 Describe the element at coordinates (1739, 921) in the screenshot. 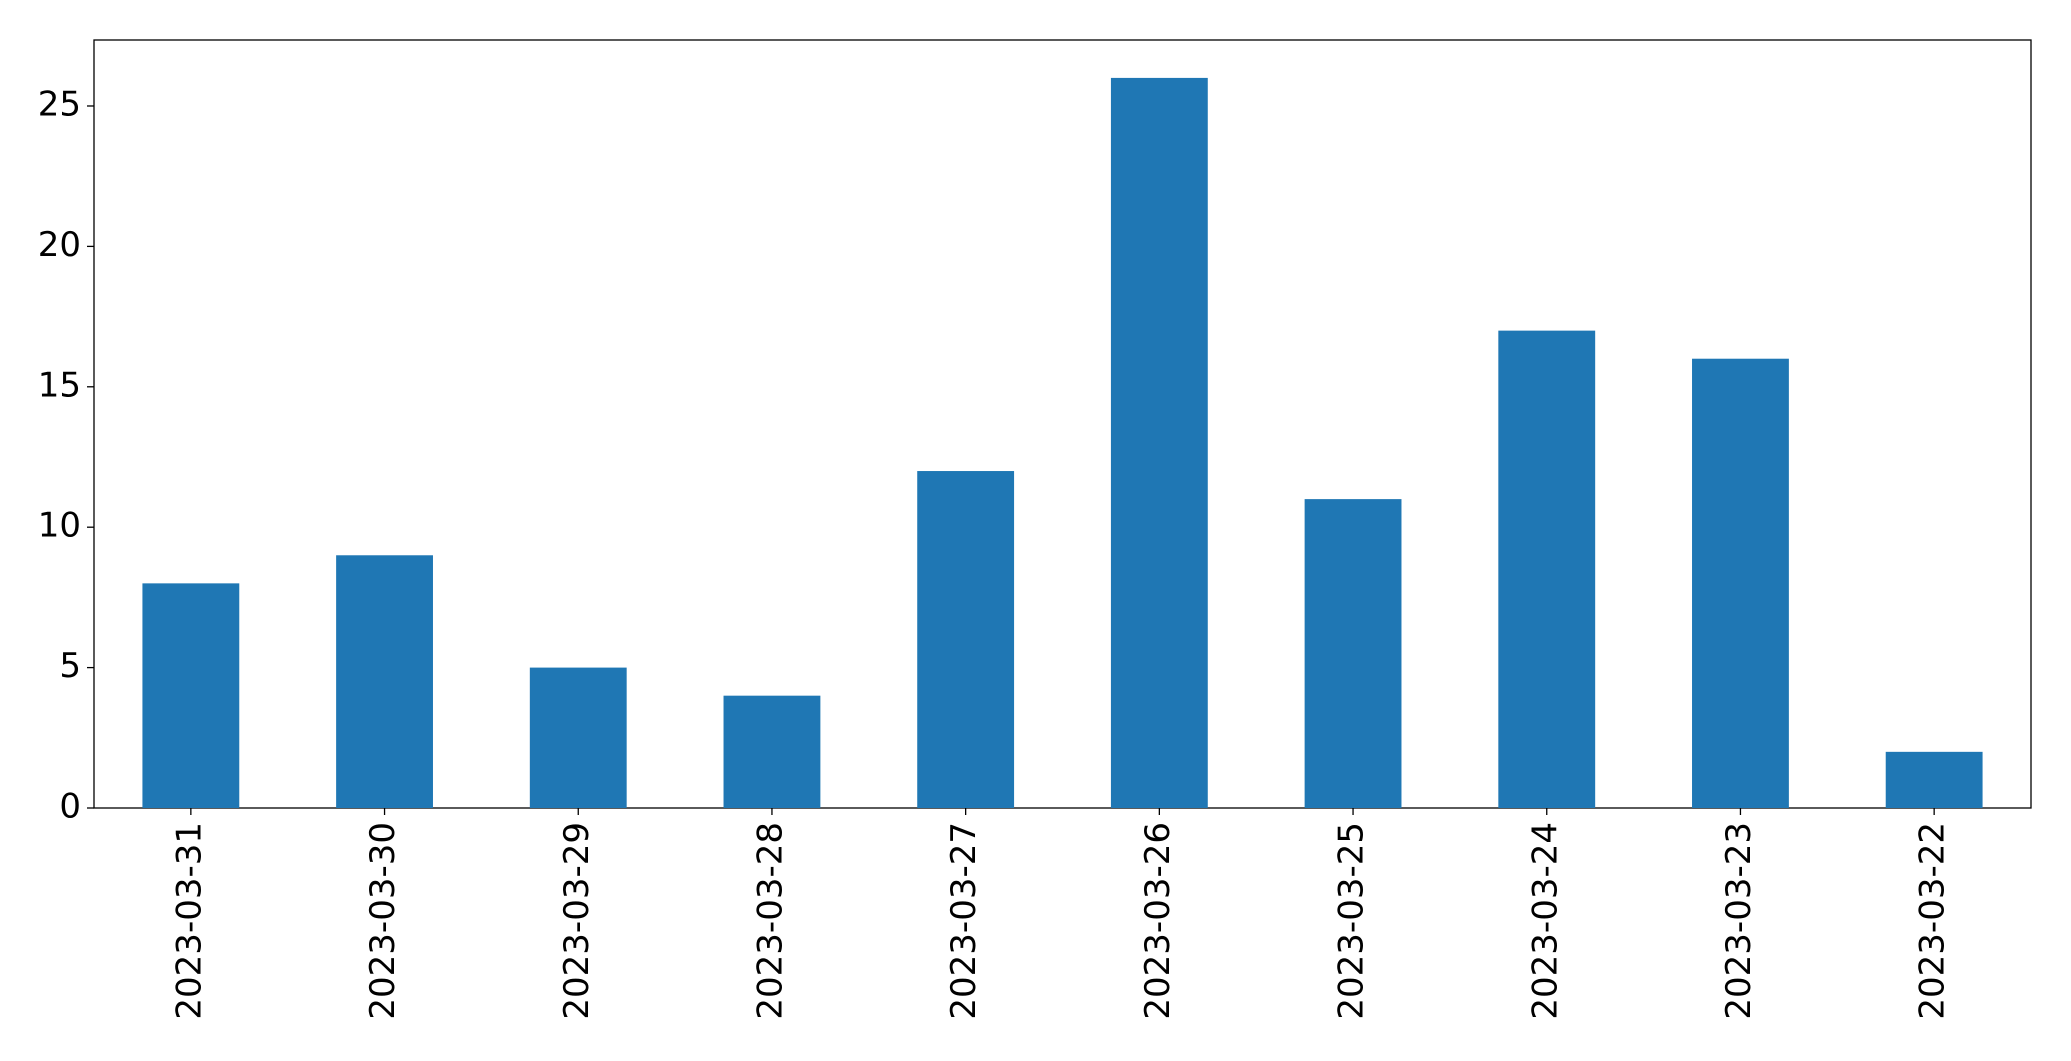

I see `x-tick-label: 2023-03-23` at that location.